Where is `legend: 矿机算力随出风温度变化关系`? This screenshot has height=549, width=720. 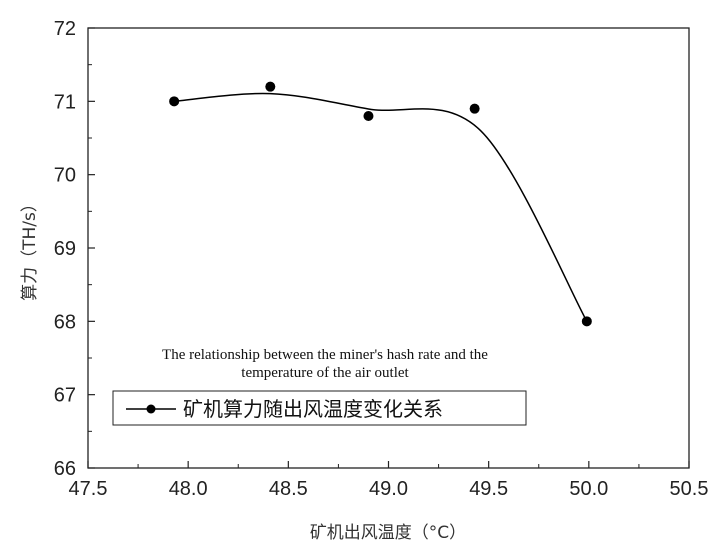 legend: 矿机算力随出风温度变化关系 is located at coordinates (319, 408).